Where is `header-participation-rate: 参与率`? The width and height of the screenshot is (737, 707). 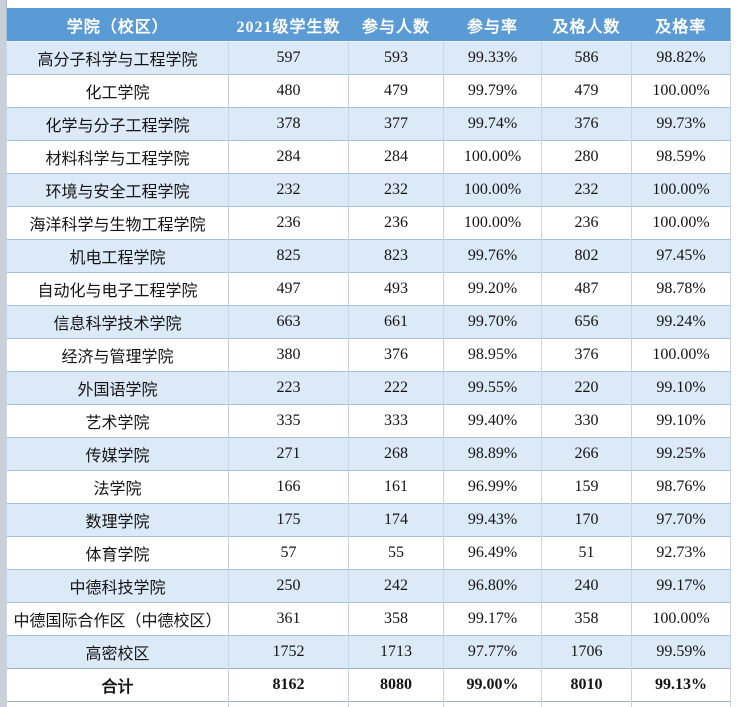
header-participation-rate: 参与率 is located at coordinates (492, 25).